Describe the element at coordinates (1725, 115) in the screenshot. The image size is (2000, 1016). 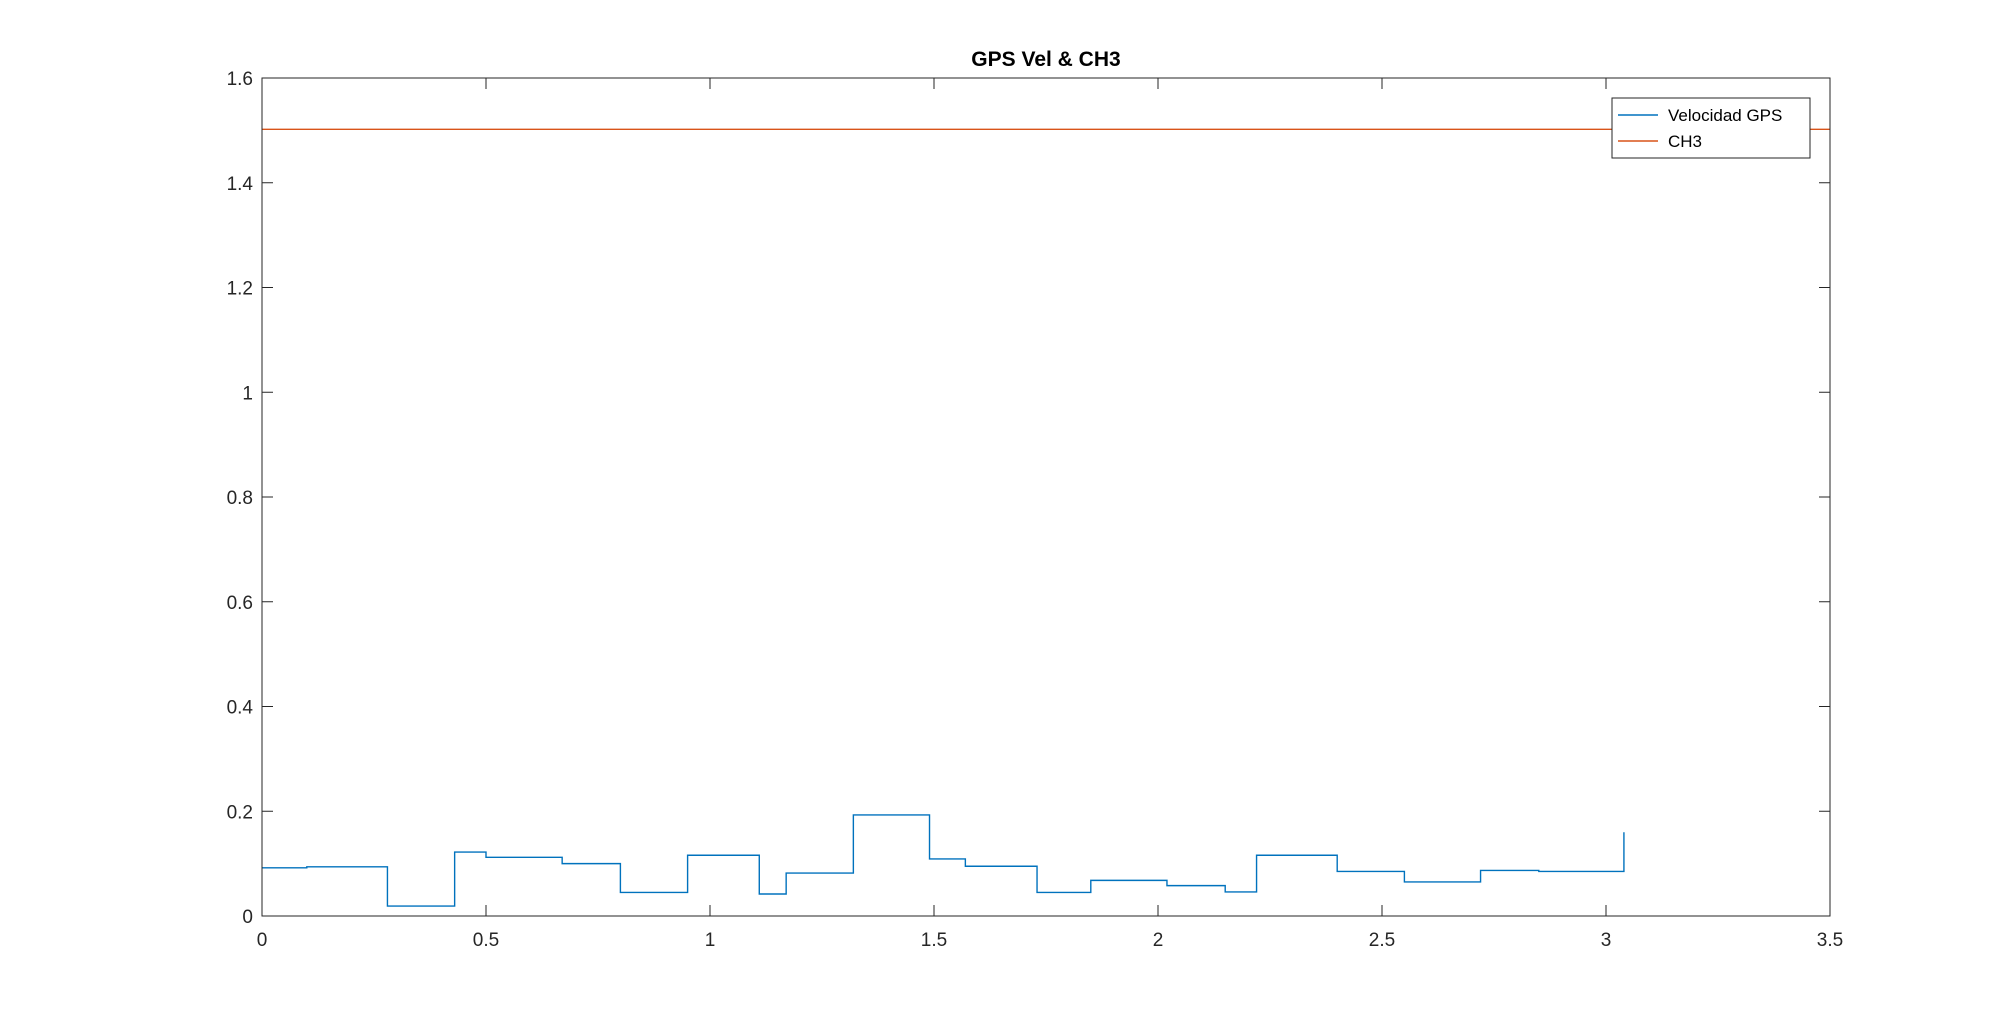
I see `legend-label: Velocidad GPS` at that location.